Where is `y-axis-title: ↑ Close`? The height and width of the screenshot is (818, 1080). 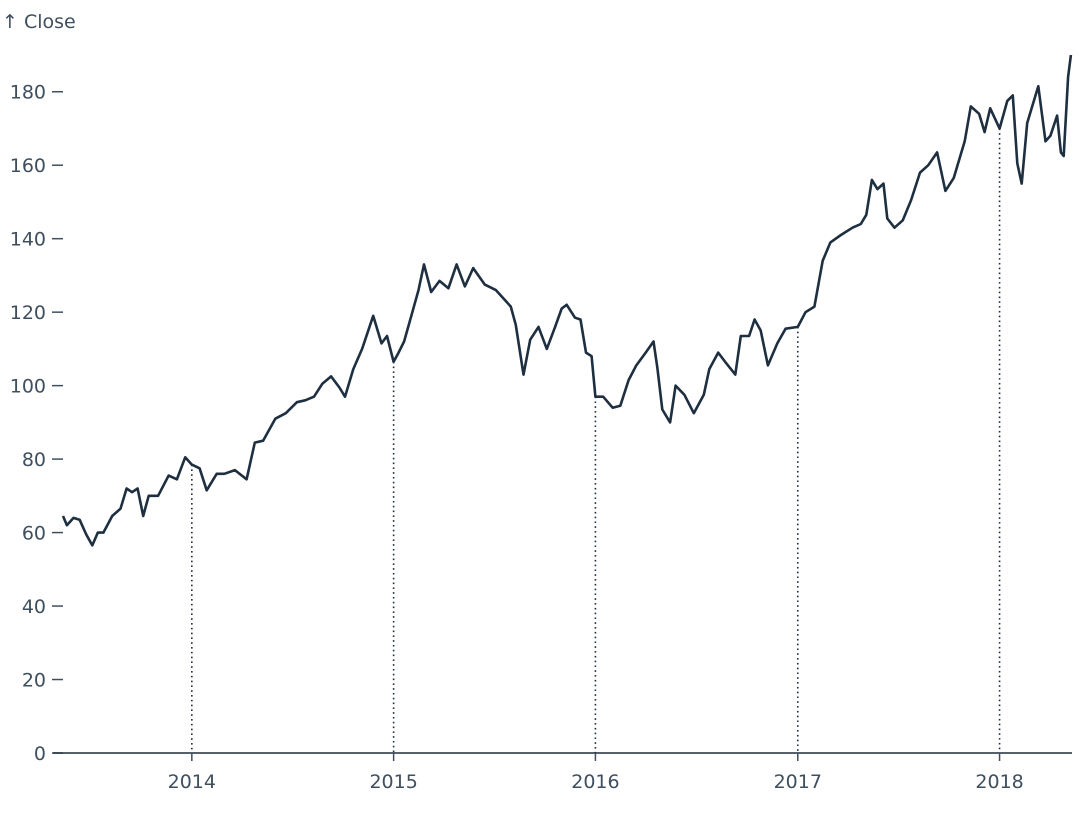
y-axis-title: ↑ Close is located at coordinates (39, 22).